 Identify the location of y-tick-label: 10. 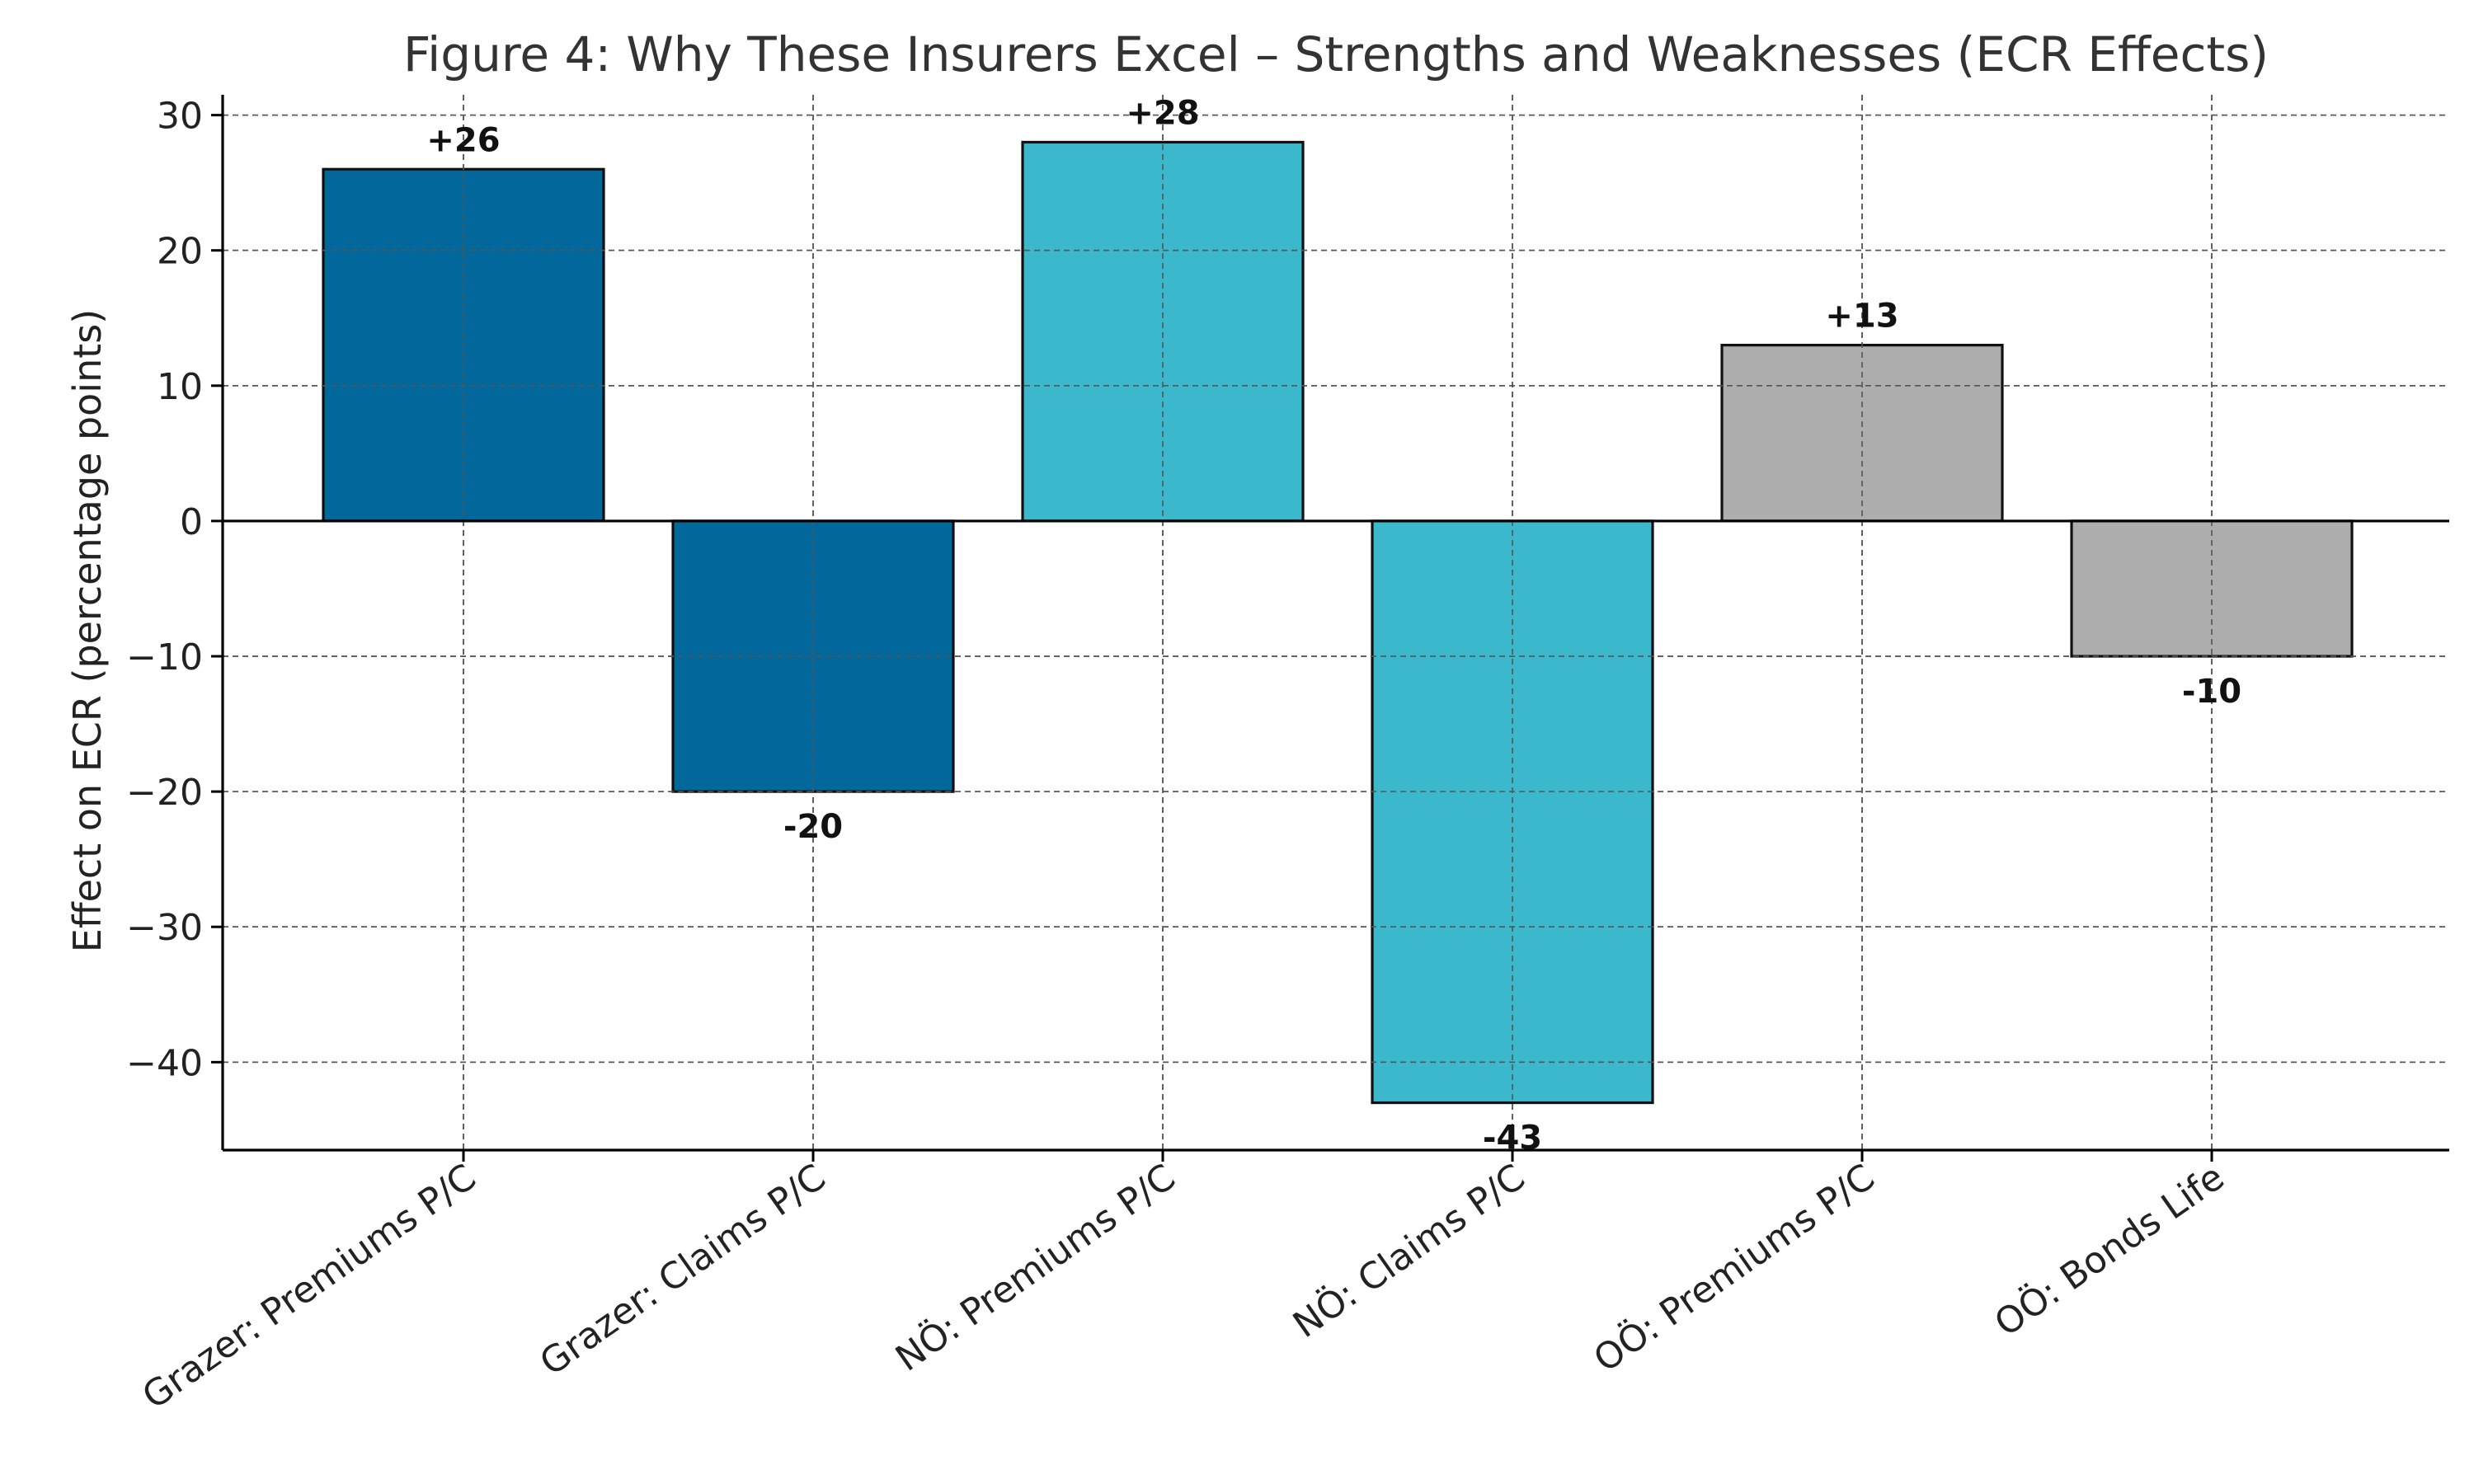
(180, 387).